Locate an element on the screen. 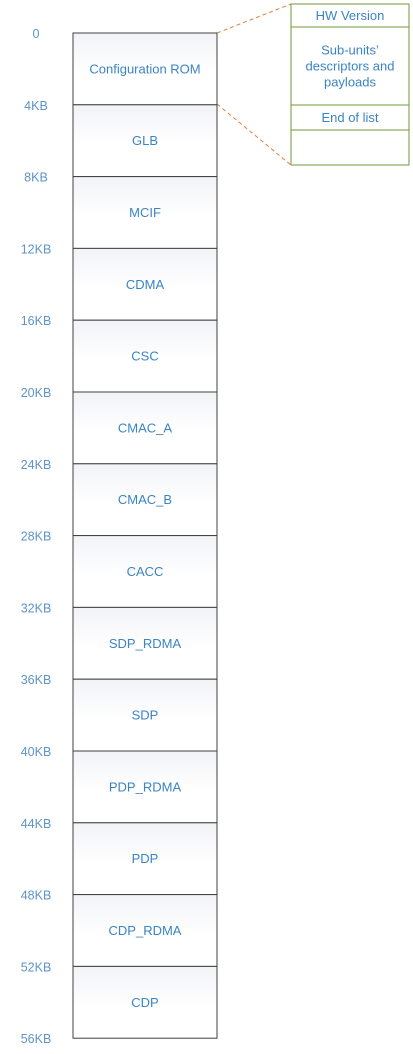 The height and width of the screenshot is (1054, 413). memory-block-cacc: CACC is located at coordinates (145, 571).